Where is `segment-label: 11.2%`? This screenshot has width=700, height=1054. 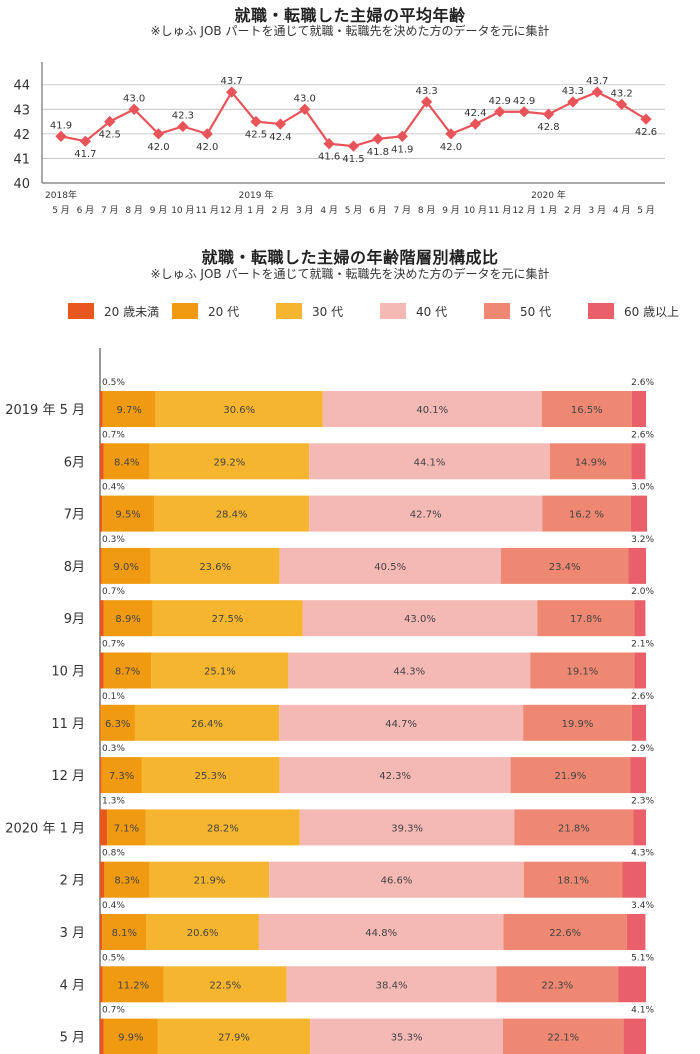 segment-label: 11.2% is located at coordinates (133, 985).